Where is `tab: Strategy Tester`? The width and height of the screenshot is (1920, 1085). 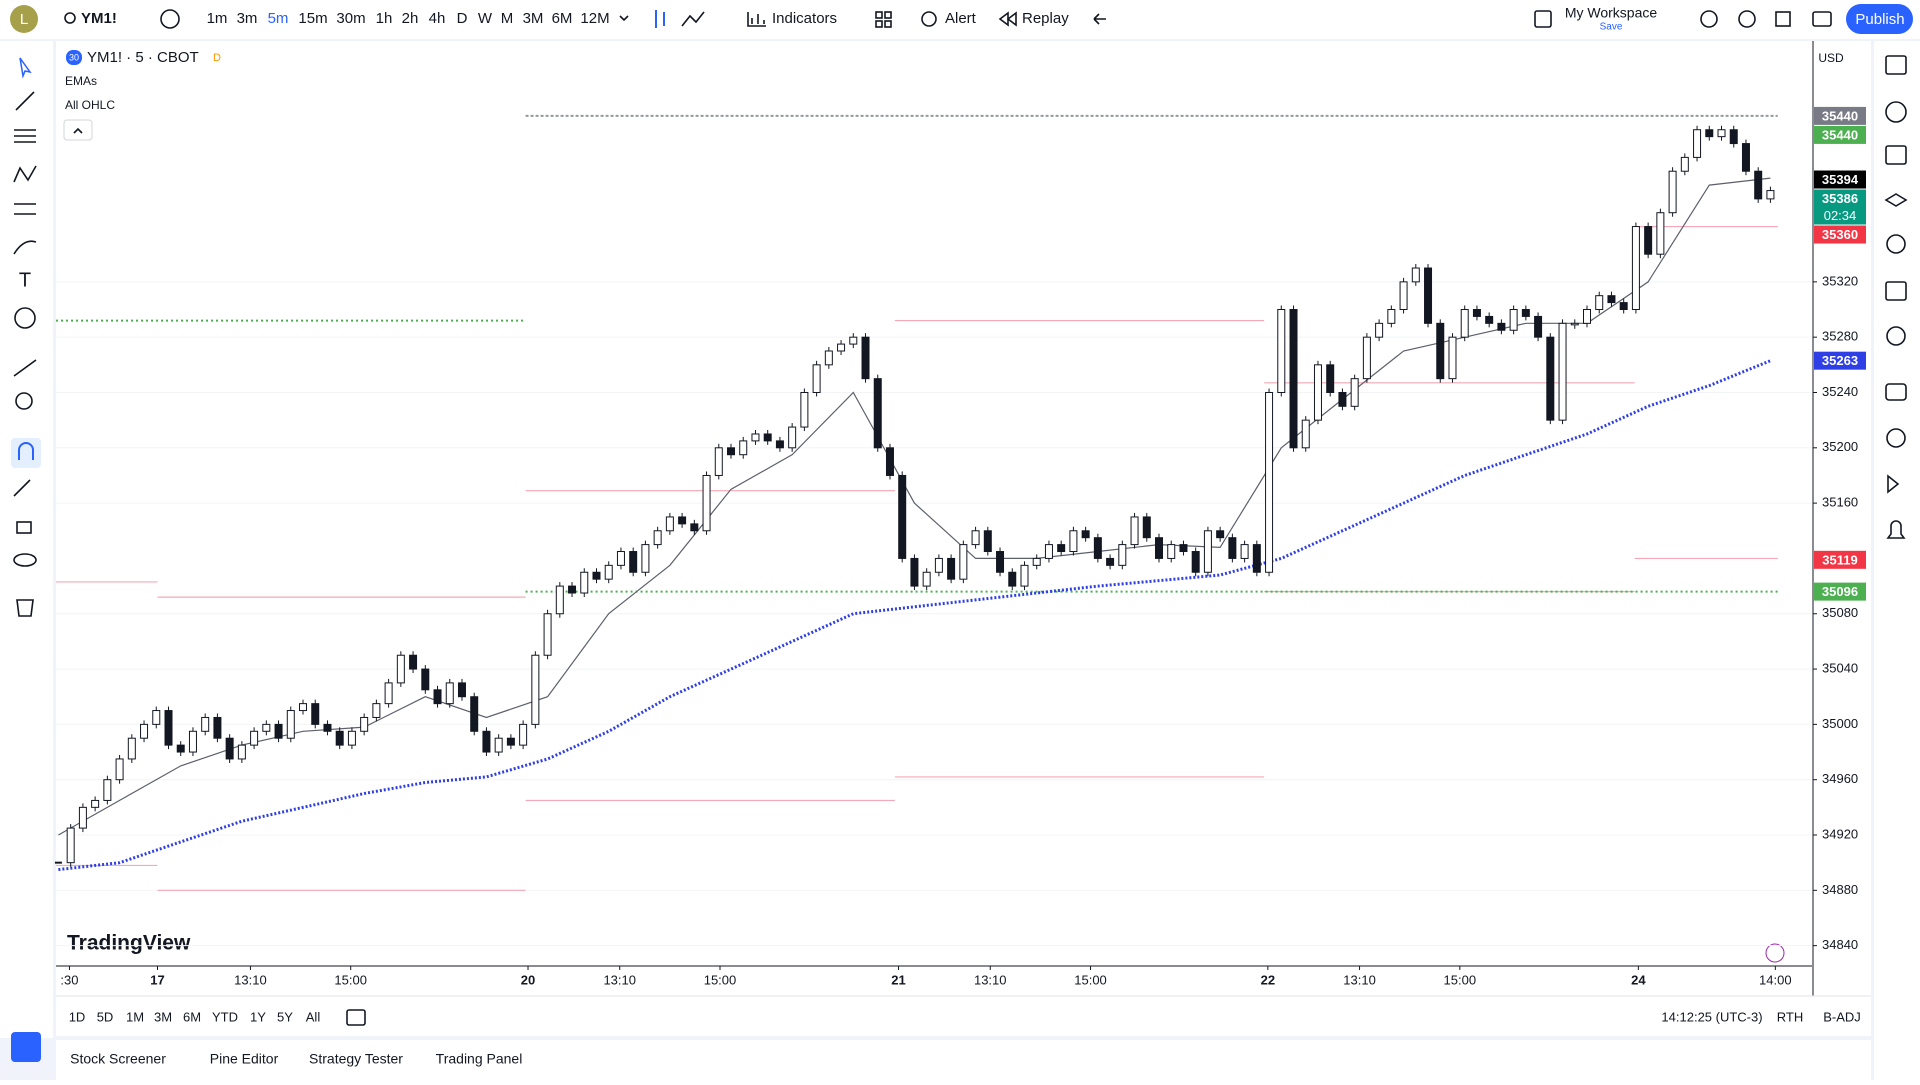 tab: Strategy Tester is located at coordinates (356, 1059).